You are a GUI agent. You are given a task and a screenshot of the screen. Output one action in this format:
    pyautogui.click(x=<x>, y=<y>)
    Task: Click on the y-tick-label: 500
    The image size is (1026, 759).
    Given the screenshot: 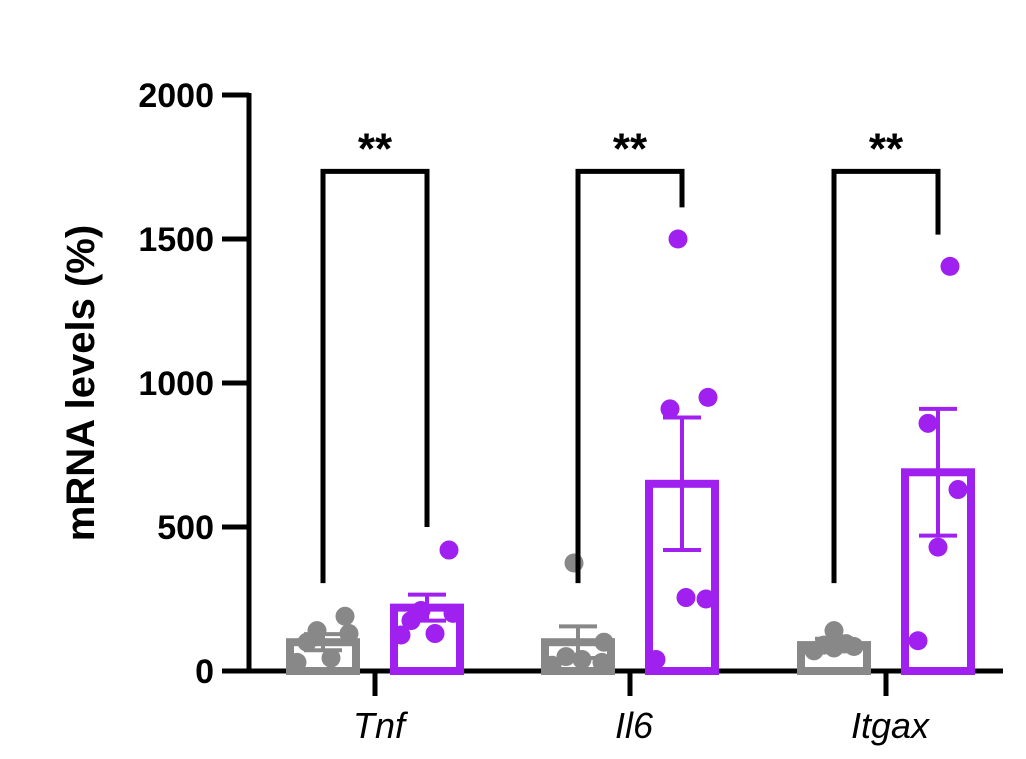 What is the action you would take?
    pyautogui.click(x=185, y=528)
    